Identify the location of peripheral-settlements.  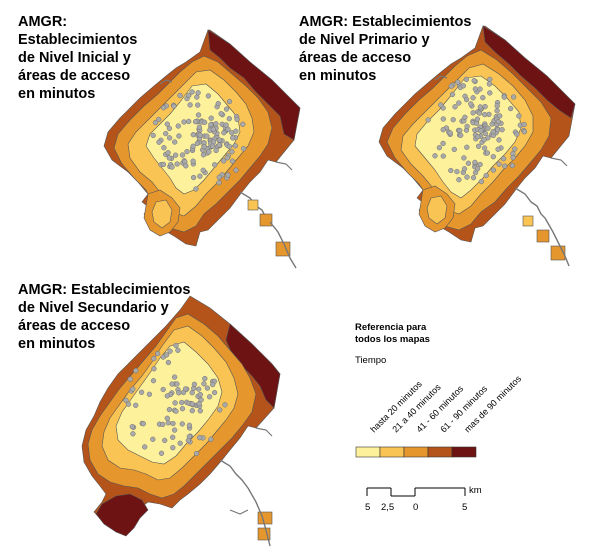
(246, 487).